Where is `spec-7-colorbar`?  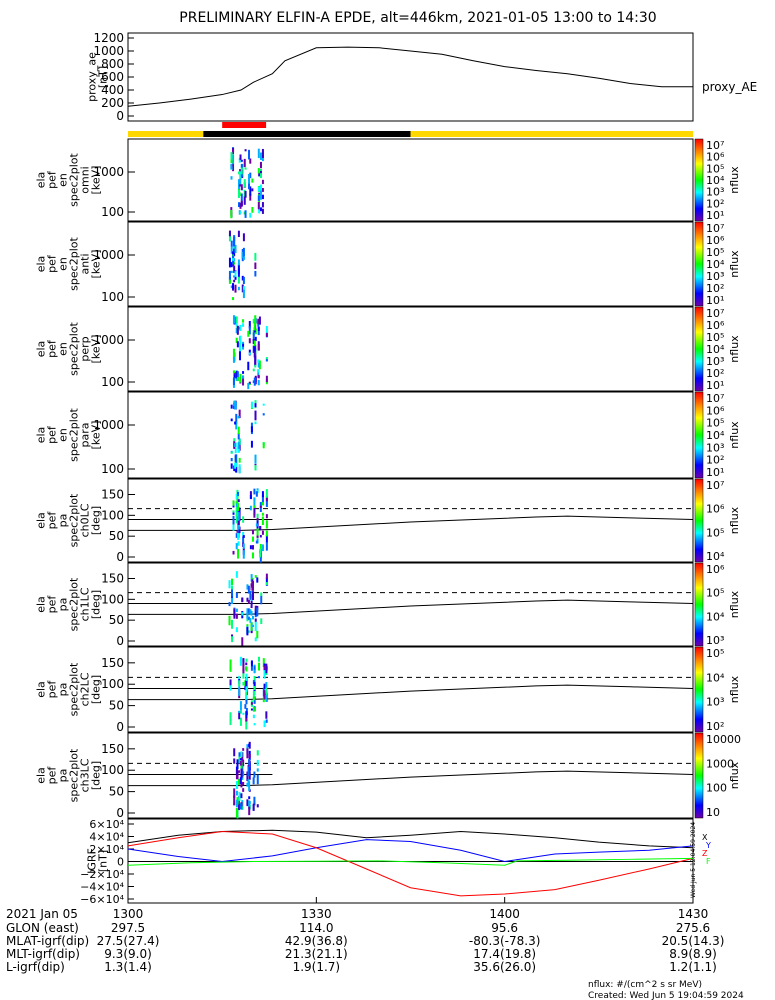 spec-7-colorbar is located at coordinates (699, 689).